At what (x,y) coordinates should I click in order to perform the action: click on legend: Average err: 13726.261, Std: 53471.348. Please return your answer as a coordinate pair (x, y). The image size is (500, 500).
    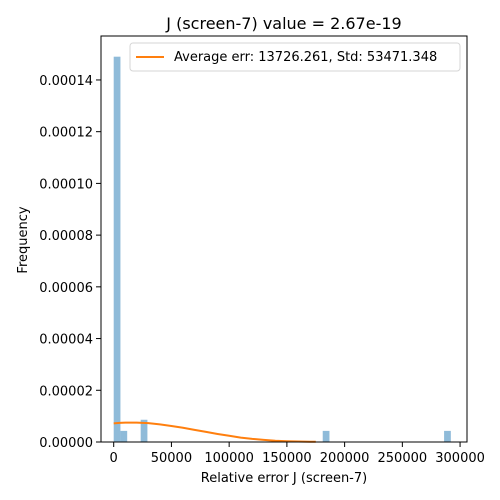
    Looking at the image, I should click on (295, 57).